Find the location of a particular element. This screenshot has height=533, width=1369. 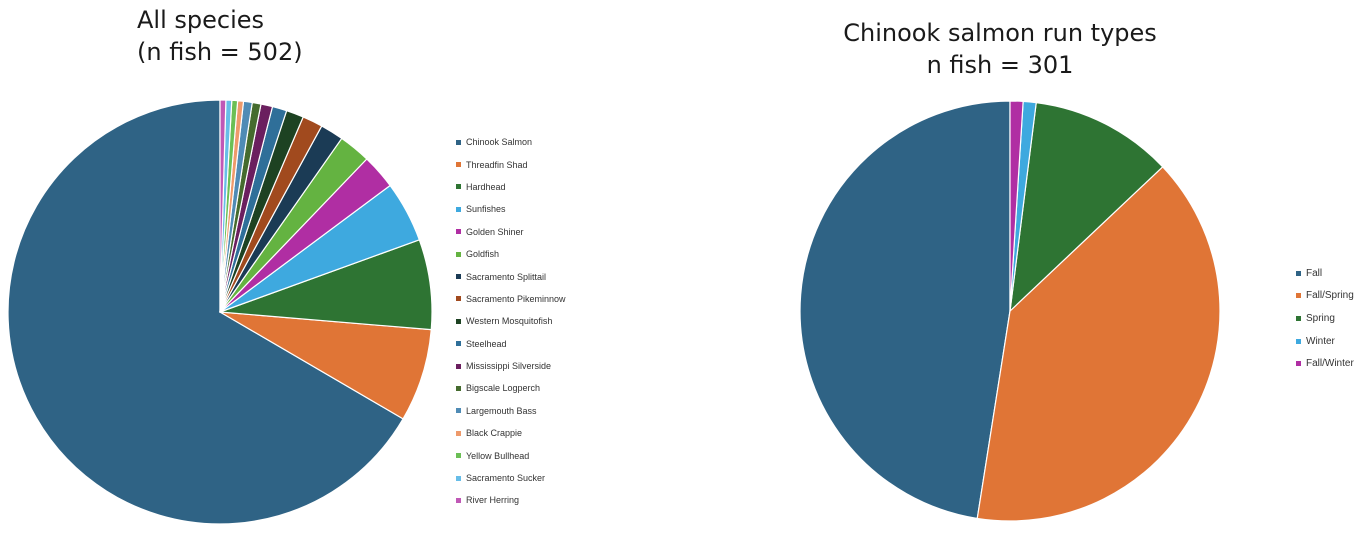

pie-slice-fall is located at coordinates (905, 310).